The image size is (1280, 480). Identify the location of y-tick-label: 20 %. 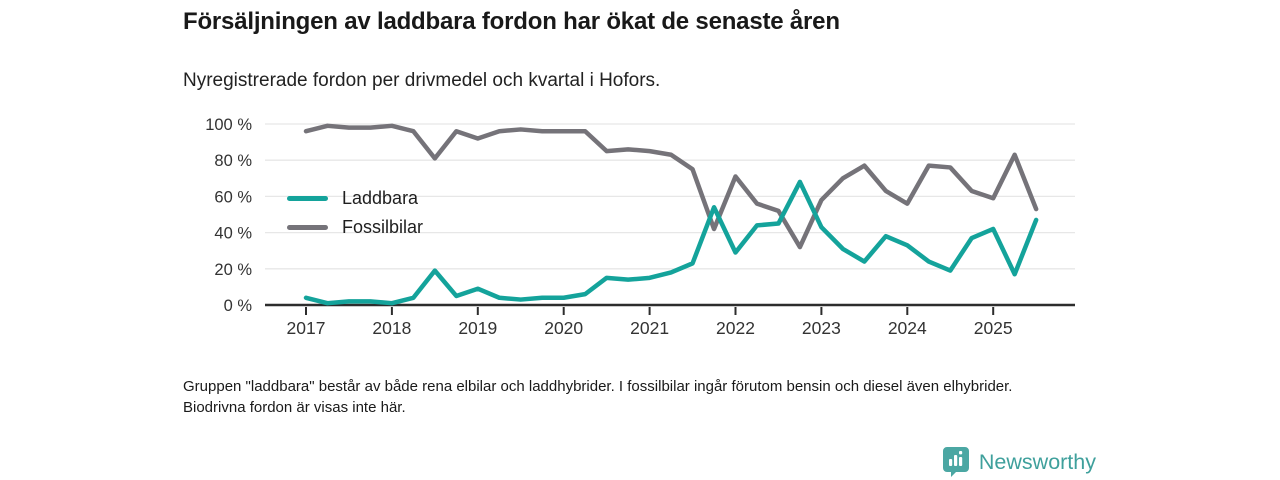
(233, 270).